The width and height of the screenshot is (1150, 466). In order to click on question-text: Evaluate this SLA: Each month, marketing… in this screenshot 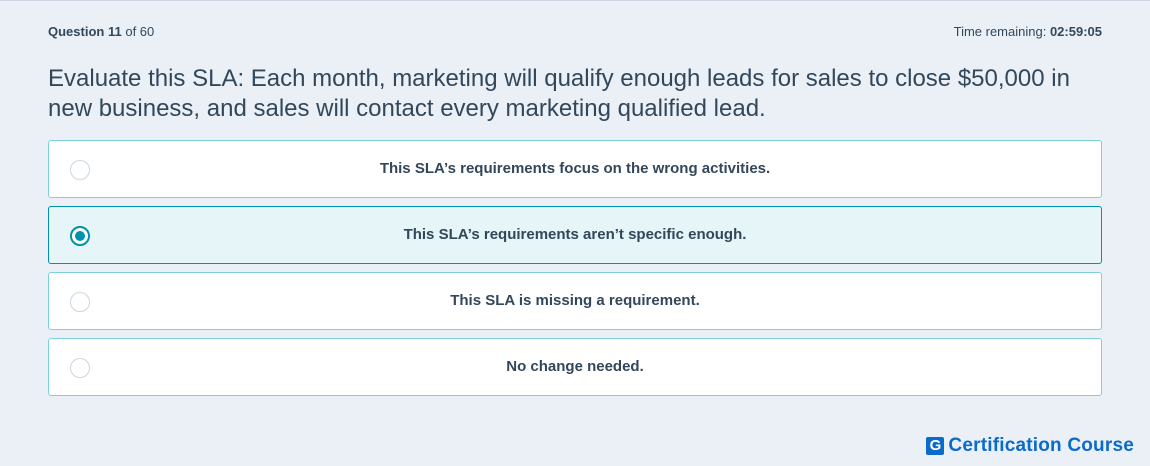, I will do `click(559, 93)`.